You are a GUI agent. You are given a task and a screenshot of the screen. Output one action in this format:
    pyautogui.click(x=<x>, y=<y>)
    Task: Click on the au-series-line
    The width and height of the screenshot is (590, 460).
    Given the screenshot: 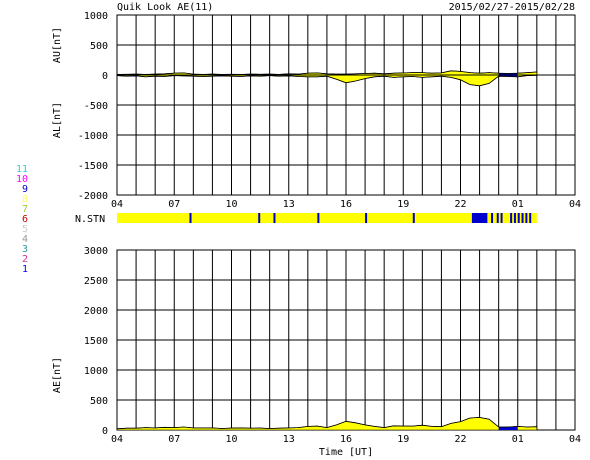 What is the action you would take?
    pyautogui.click(x=326, y=72)
    